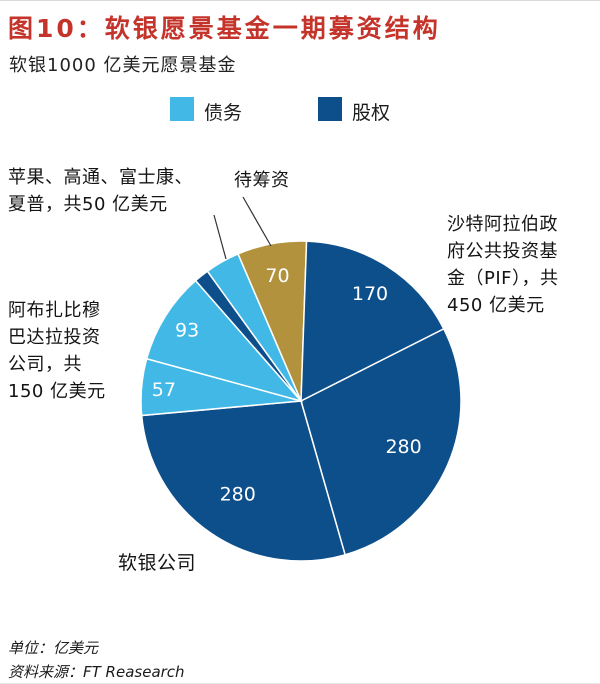  I want to click on legend-swatch-equity, so click(330, 109).